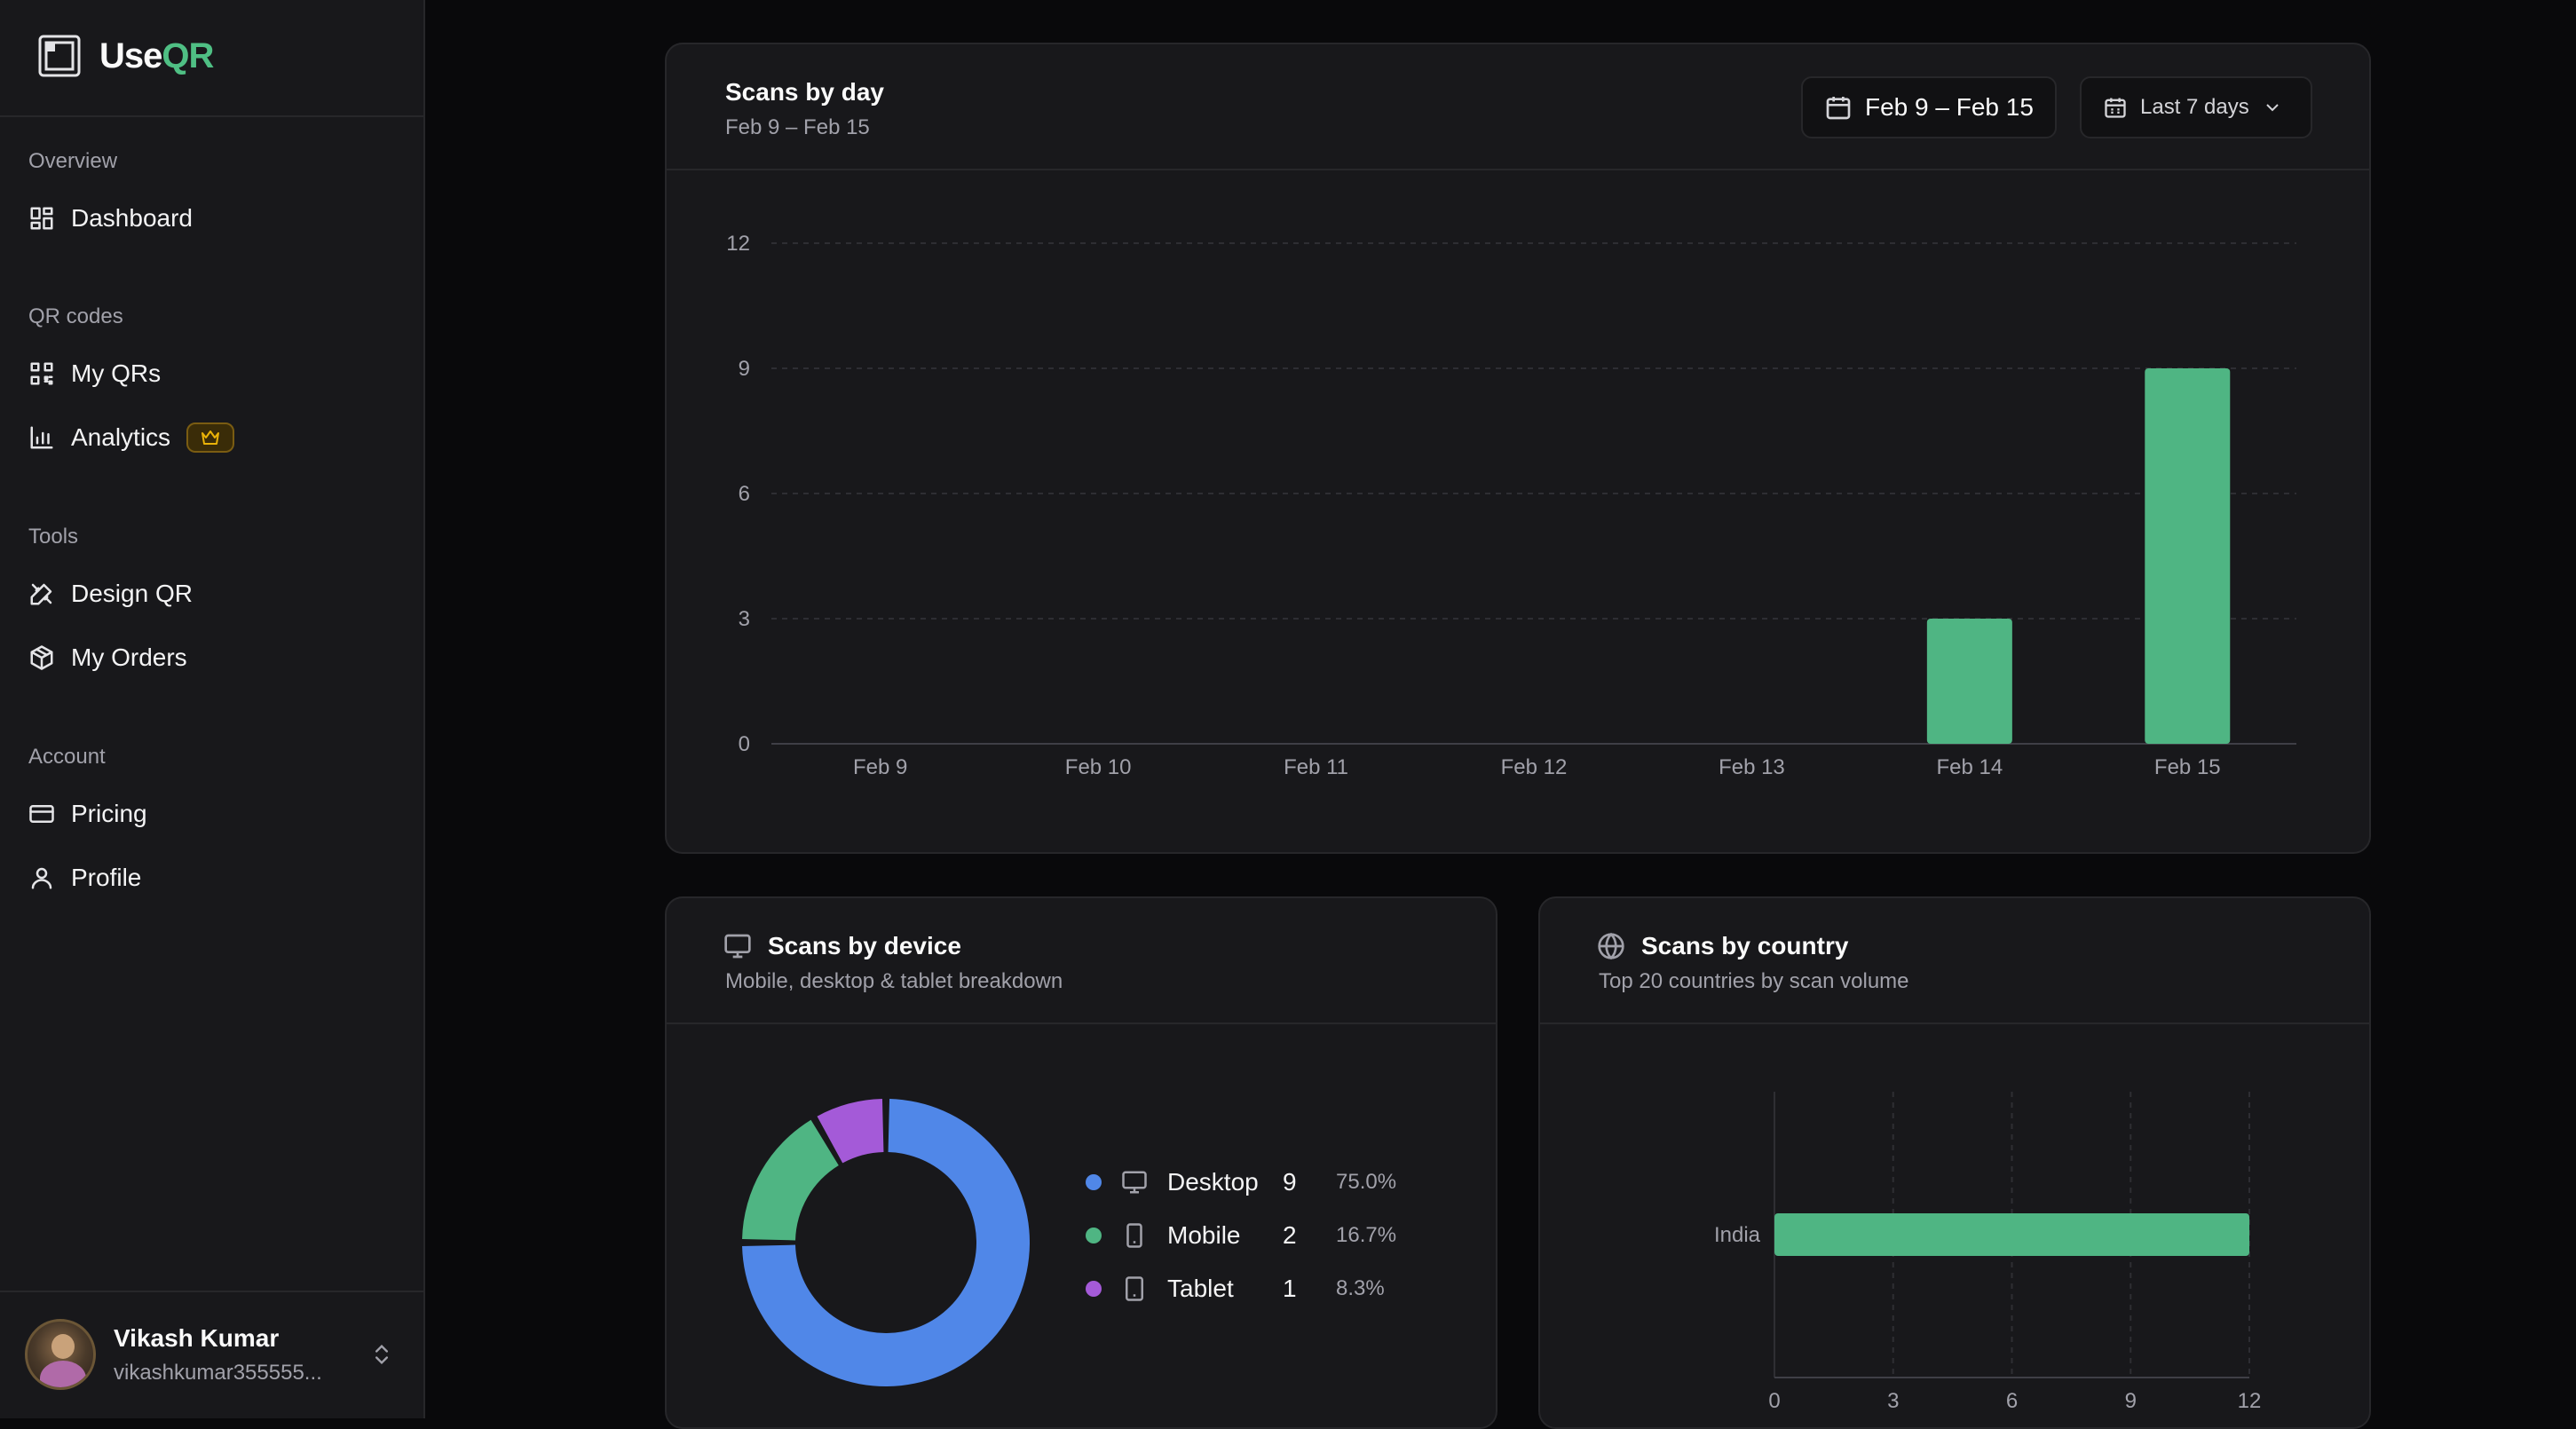  What do you see at coordinates (1838, 108) in the screenshot?
I see `calendar-icon` at bounding box center [1838, 108].